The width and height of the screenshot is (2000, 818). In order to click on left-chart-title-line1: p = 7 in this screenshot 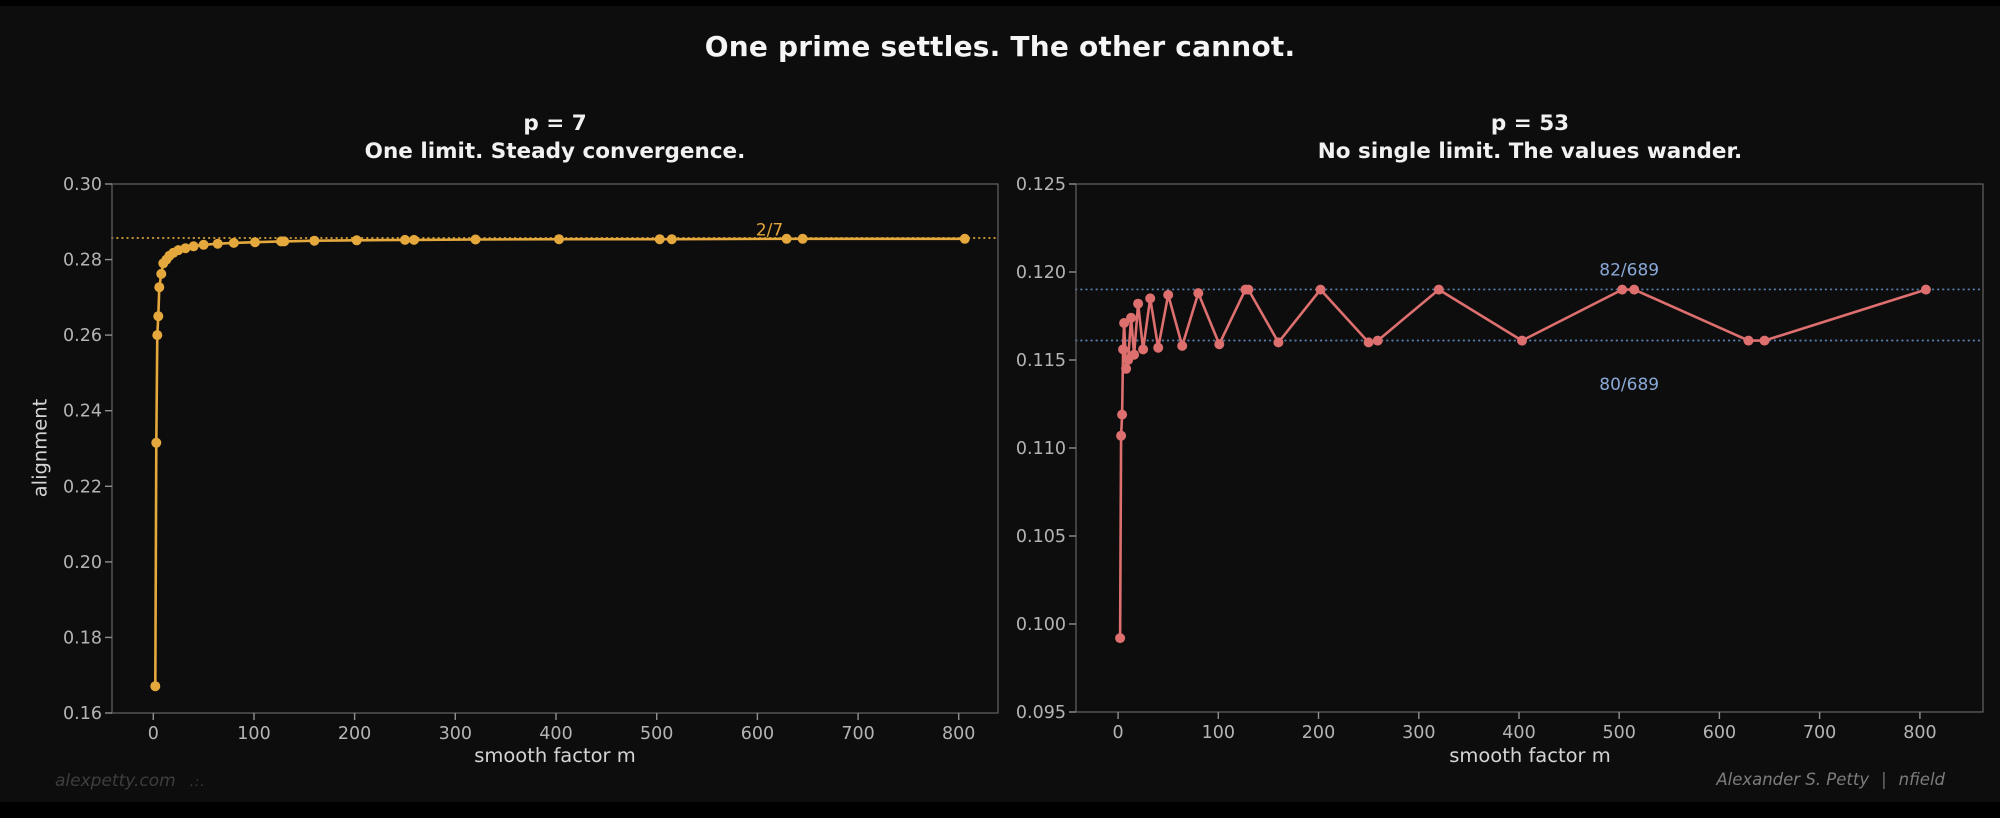, I will do `click(555, 123)`.